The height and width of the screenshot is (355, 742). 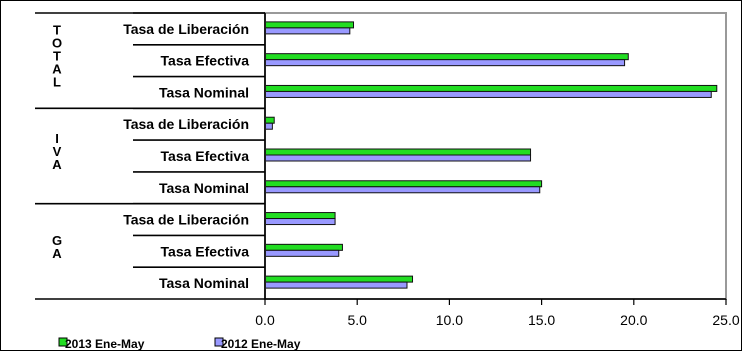 I want to click on x-tick-label: 10.0, so click(x=449, y=320).